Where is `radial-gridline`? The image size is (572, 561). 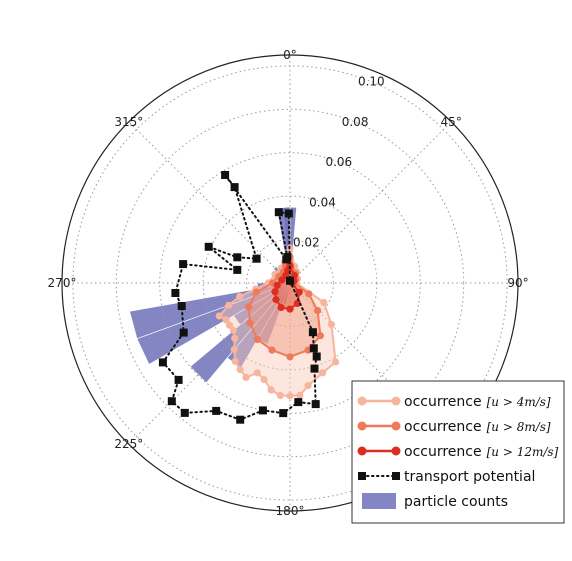 radial-gridline is located at coordinates (290, 283).